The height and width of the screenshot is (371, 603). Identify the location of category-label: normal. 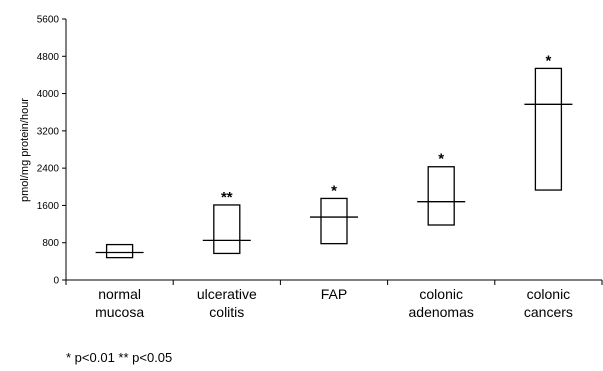
(119, 294).